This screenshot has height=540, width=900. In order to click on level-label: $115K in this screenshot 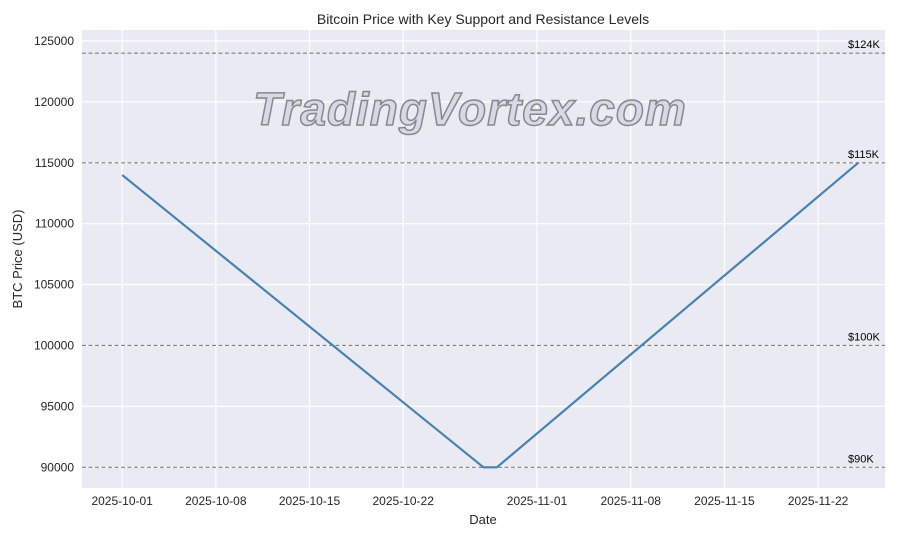, I will do `click(864, 155)`.